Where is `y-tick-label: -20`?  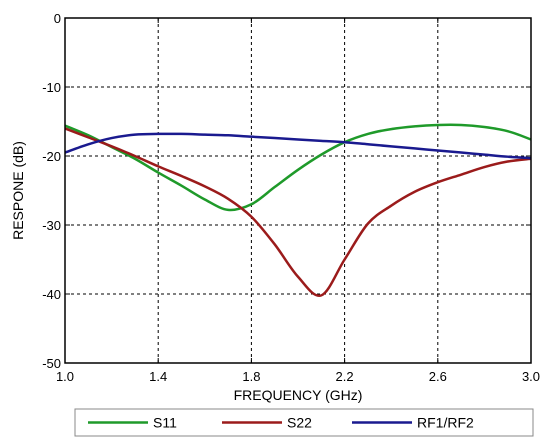 y-tick-label: -20 is located at coordinates (51, 156).